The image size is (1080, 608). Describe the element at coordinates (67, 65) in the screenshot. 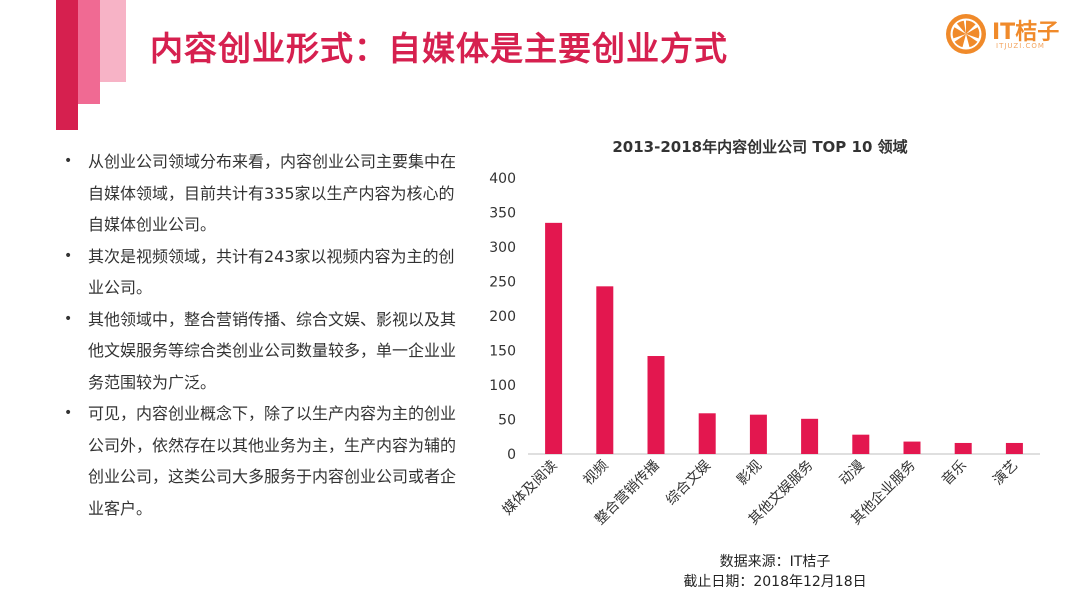

I see `decor-bar-dark` at that location.